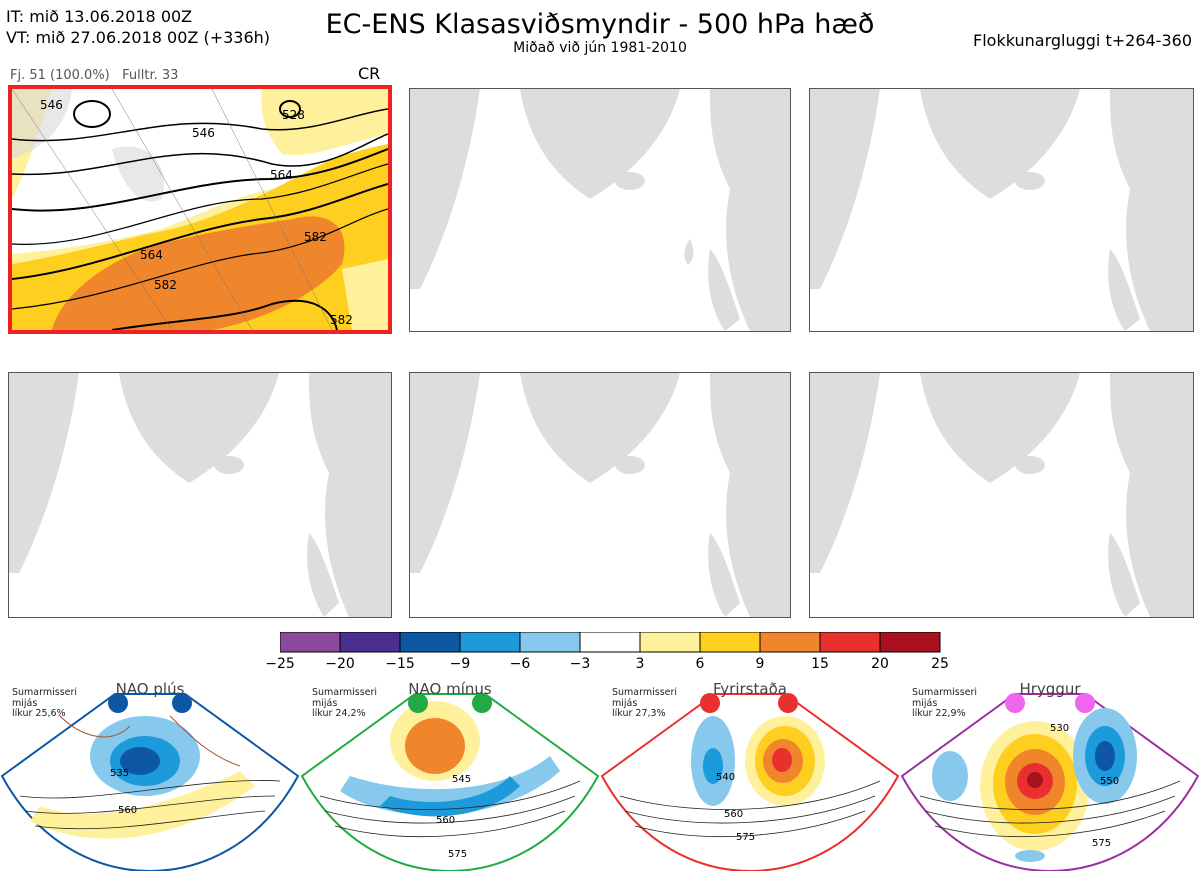 The height and width of the screenshot is (871, 1200). I want to click on regime-contour-label: 545, so click(461, 779).